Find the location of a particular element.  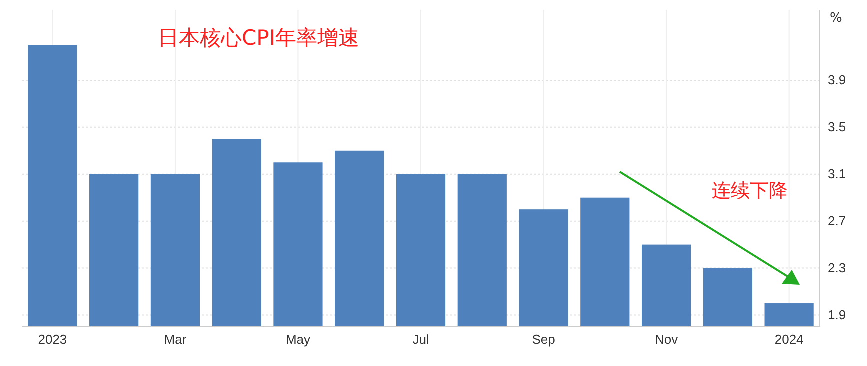

text: 日本核心CPI年率增速 is located at coordinates (259, 38).